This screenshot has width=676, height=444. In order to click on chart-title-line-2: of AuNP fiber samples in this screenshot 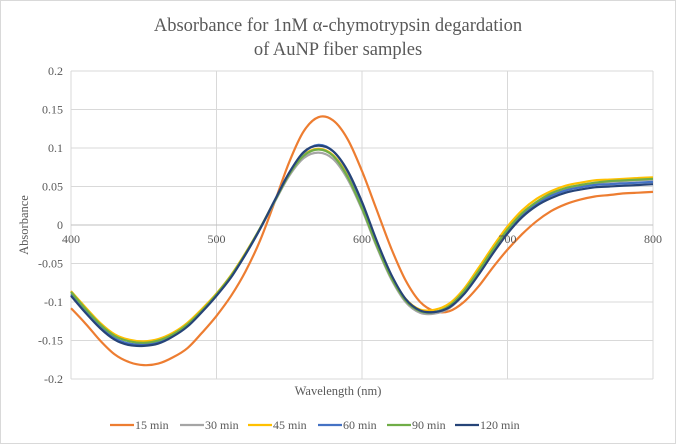, I will do `click(338, 50)`.